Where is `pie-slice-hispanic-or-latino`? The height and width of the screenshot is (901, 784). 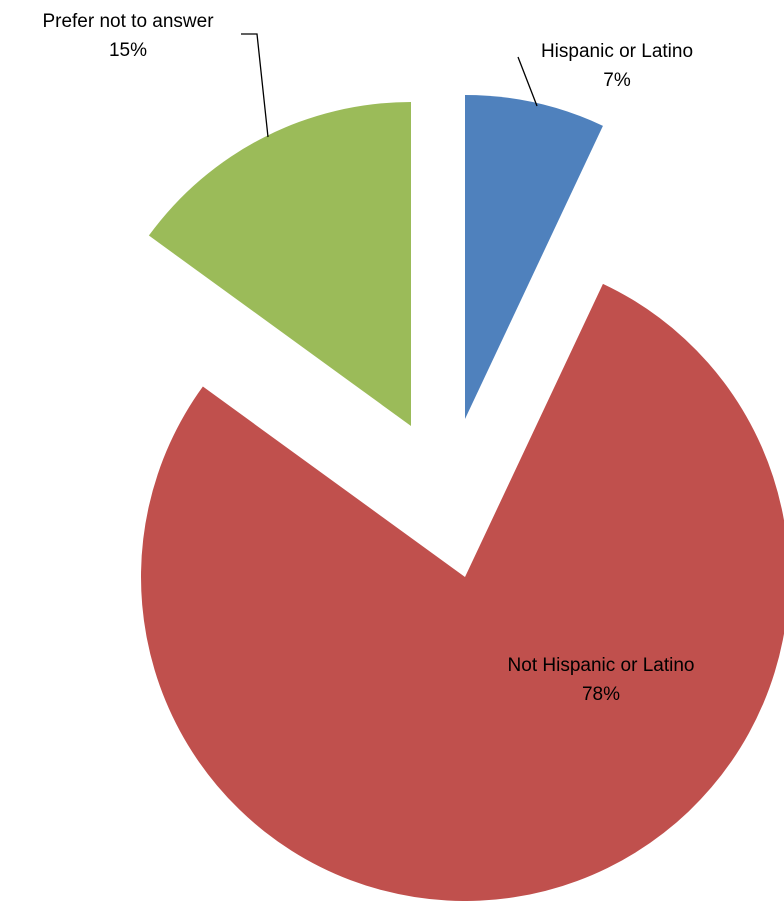
pie-slice-hispanic-or-latino is located at coordinates (534, 257).